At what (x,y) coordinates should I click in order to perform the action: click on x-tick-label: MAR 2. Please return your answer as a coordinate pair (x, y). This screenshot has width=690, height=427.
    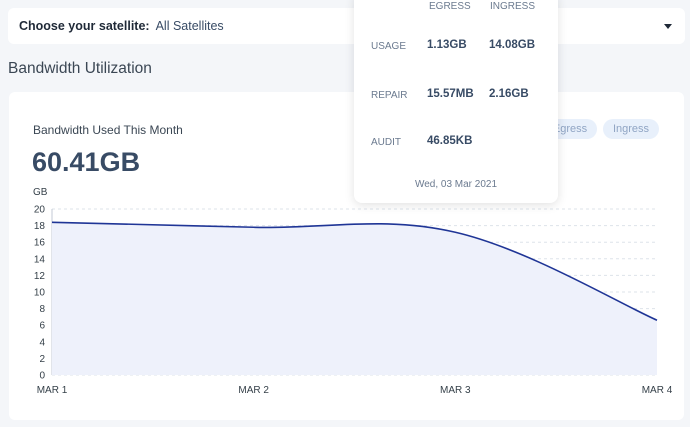
    Looking at the image, I should click on (253, 390).